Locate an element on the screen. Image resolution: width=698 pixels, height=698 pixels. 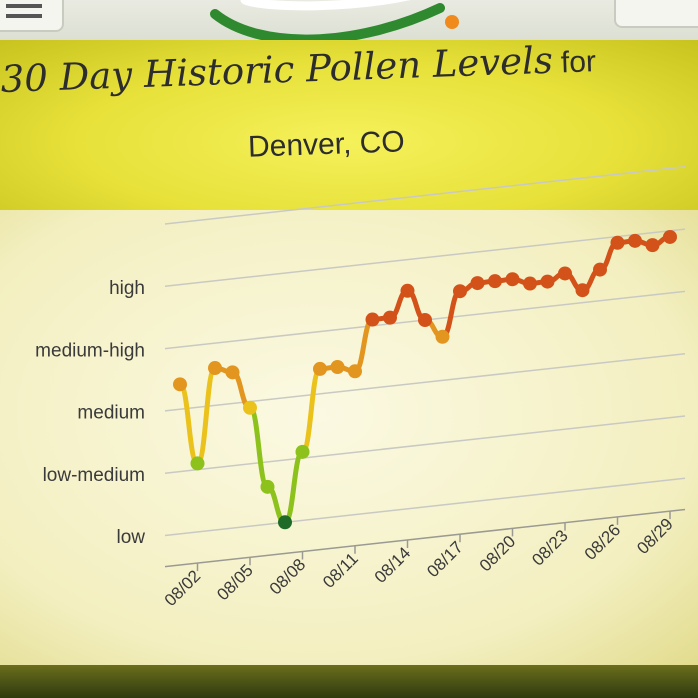
pollen-logo-icon is located at coordinates (335, 22).